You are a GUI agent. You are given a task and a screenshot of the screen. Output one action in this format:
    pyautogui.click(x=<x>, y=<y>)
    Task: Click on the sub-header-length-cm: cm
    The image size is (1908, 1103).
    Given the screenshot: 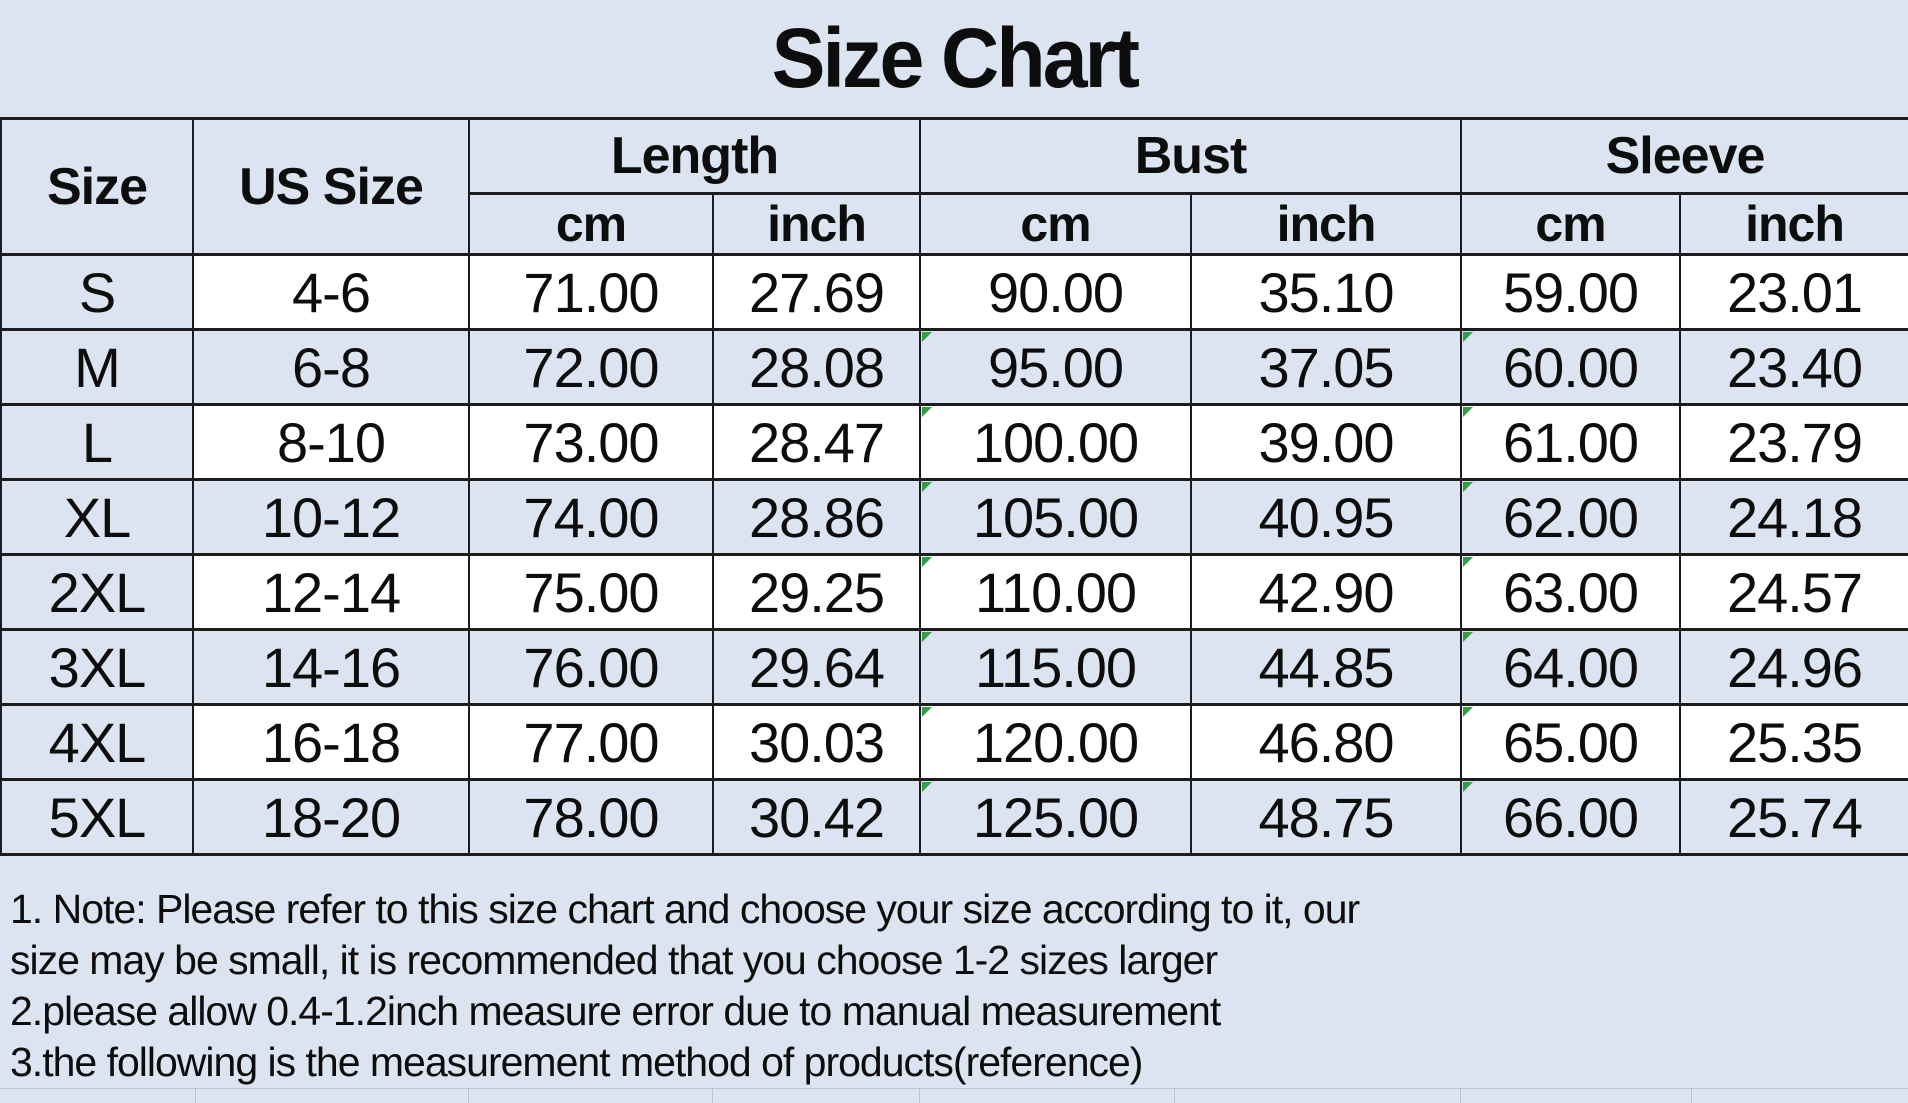 What is the action you would take?
    pyautogui.click(x=591, y=224)
    